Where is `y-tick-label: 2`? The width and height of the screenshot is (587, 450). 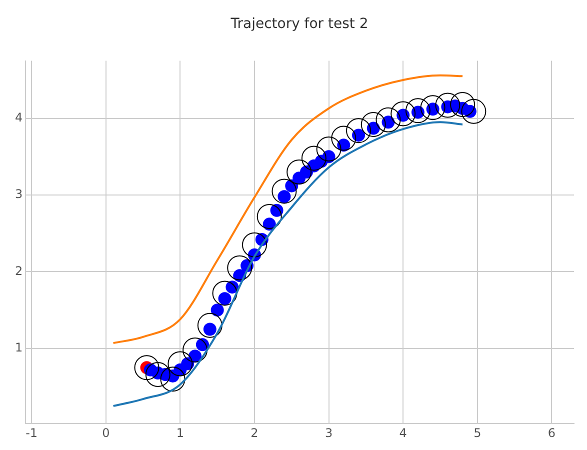 y-tick-label: 2 is located at coordinates (18, 271).